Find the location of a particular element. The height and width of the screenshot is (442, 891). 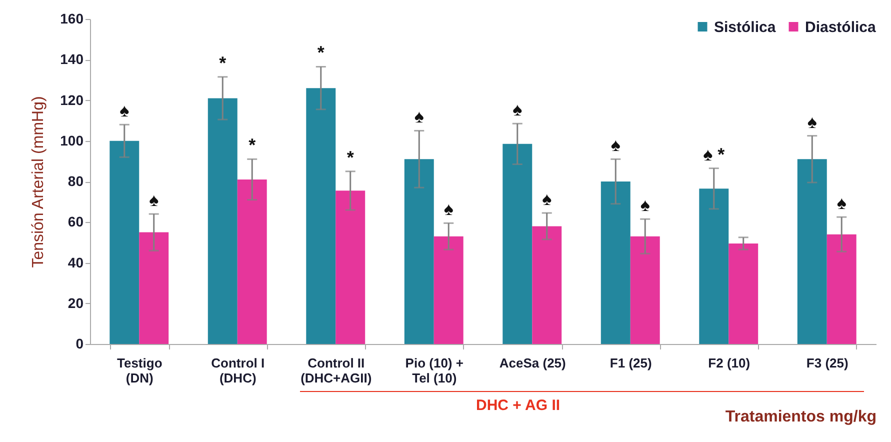

x-tick-label: F1 (25) is located at coordinates (631, 363).